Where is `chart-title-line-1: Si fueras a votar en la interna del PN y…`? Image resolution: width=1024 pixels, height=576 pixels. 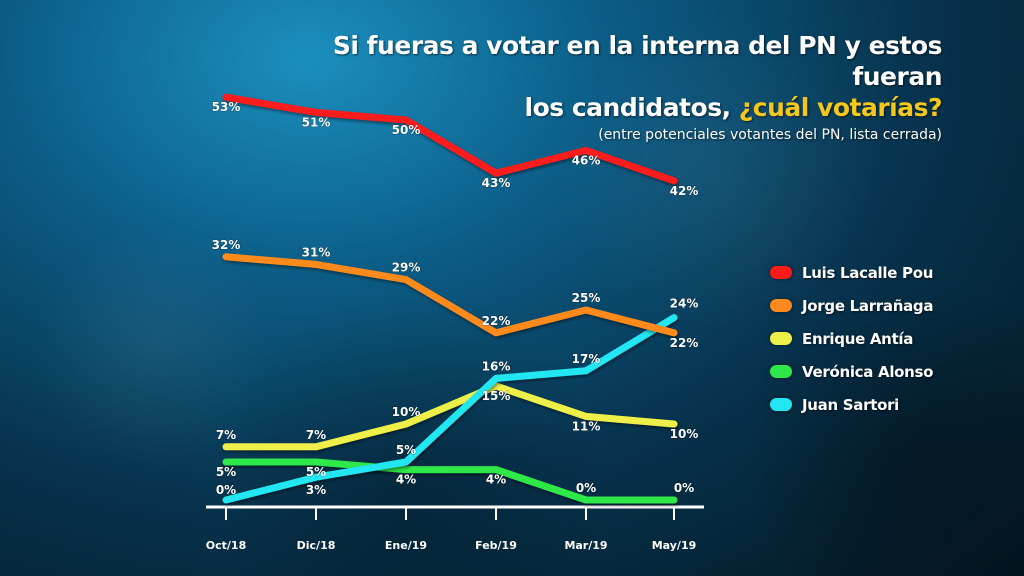
chart-title-line-1: Si fueras a votar en la interna del PN y… is located at coordinates (637, 61).